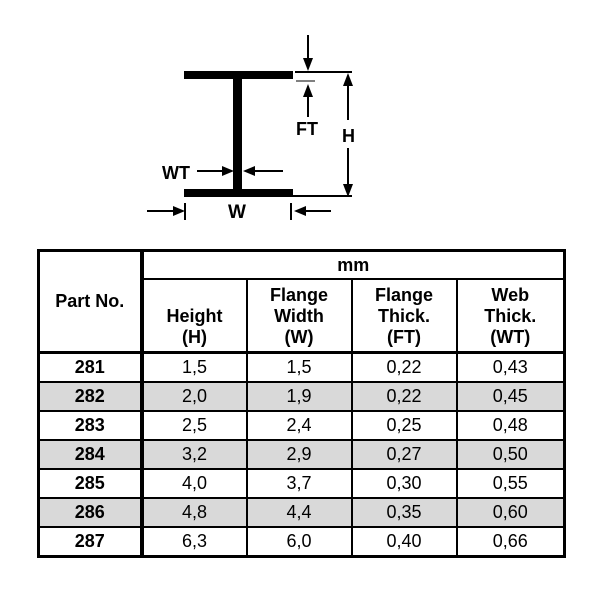 The width and height of the screenshot is (600, 600). I want to click on h-dimension-line-lower, so click(348, 166).